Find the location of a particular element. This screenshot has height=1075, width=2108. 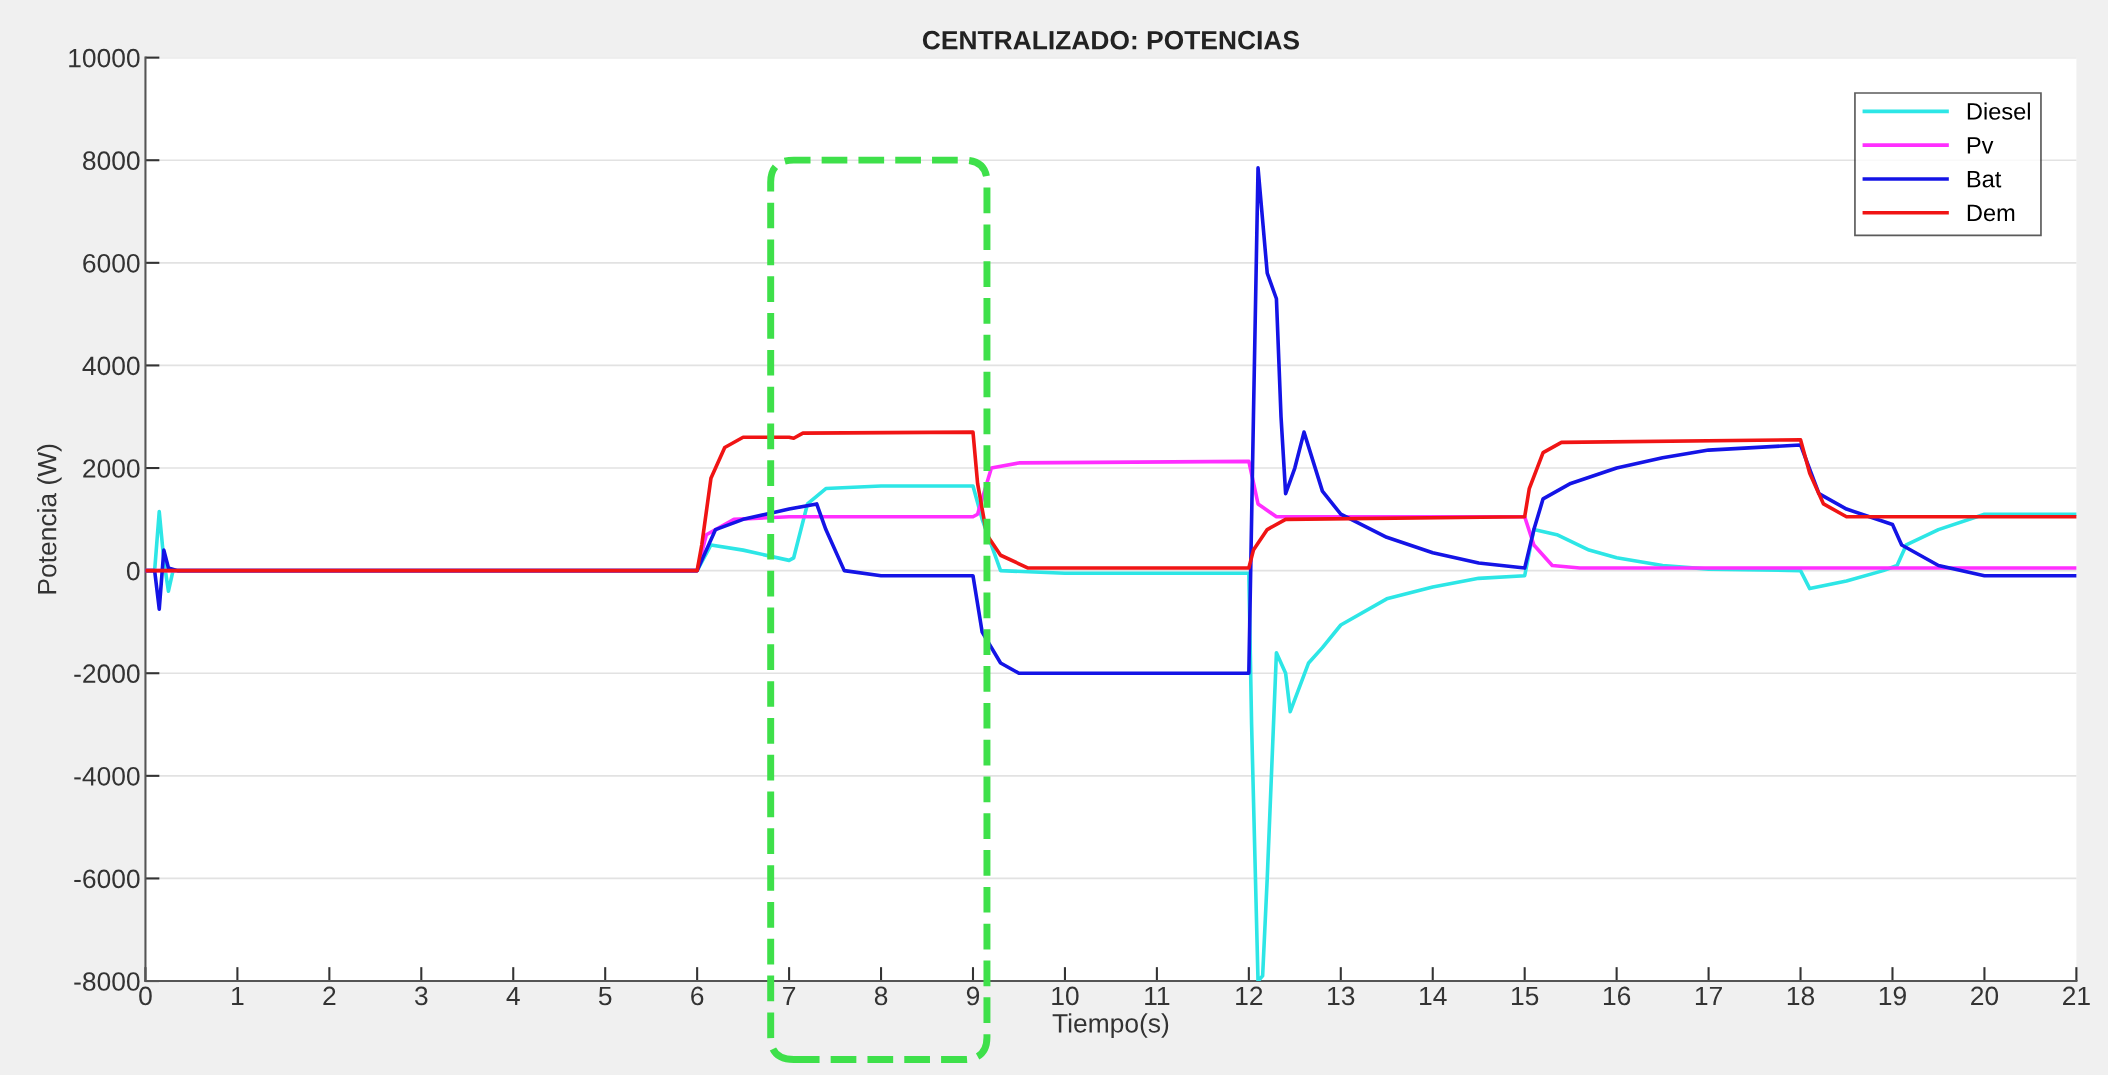

x-tick-label: 14 is located at coordinates (1433, 996).